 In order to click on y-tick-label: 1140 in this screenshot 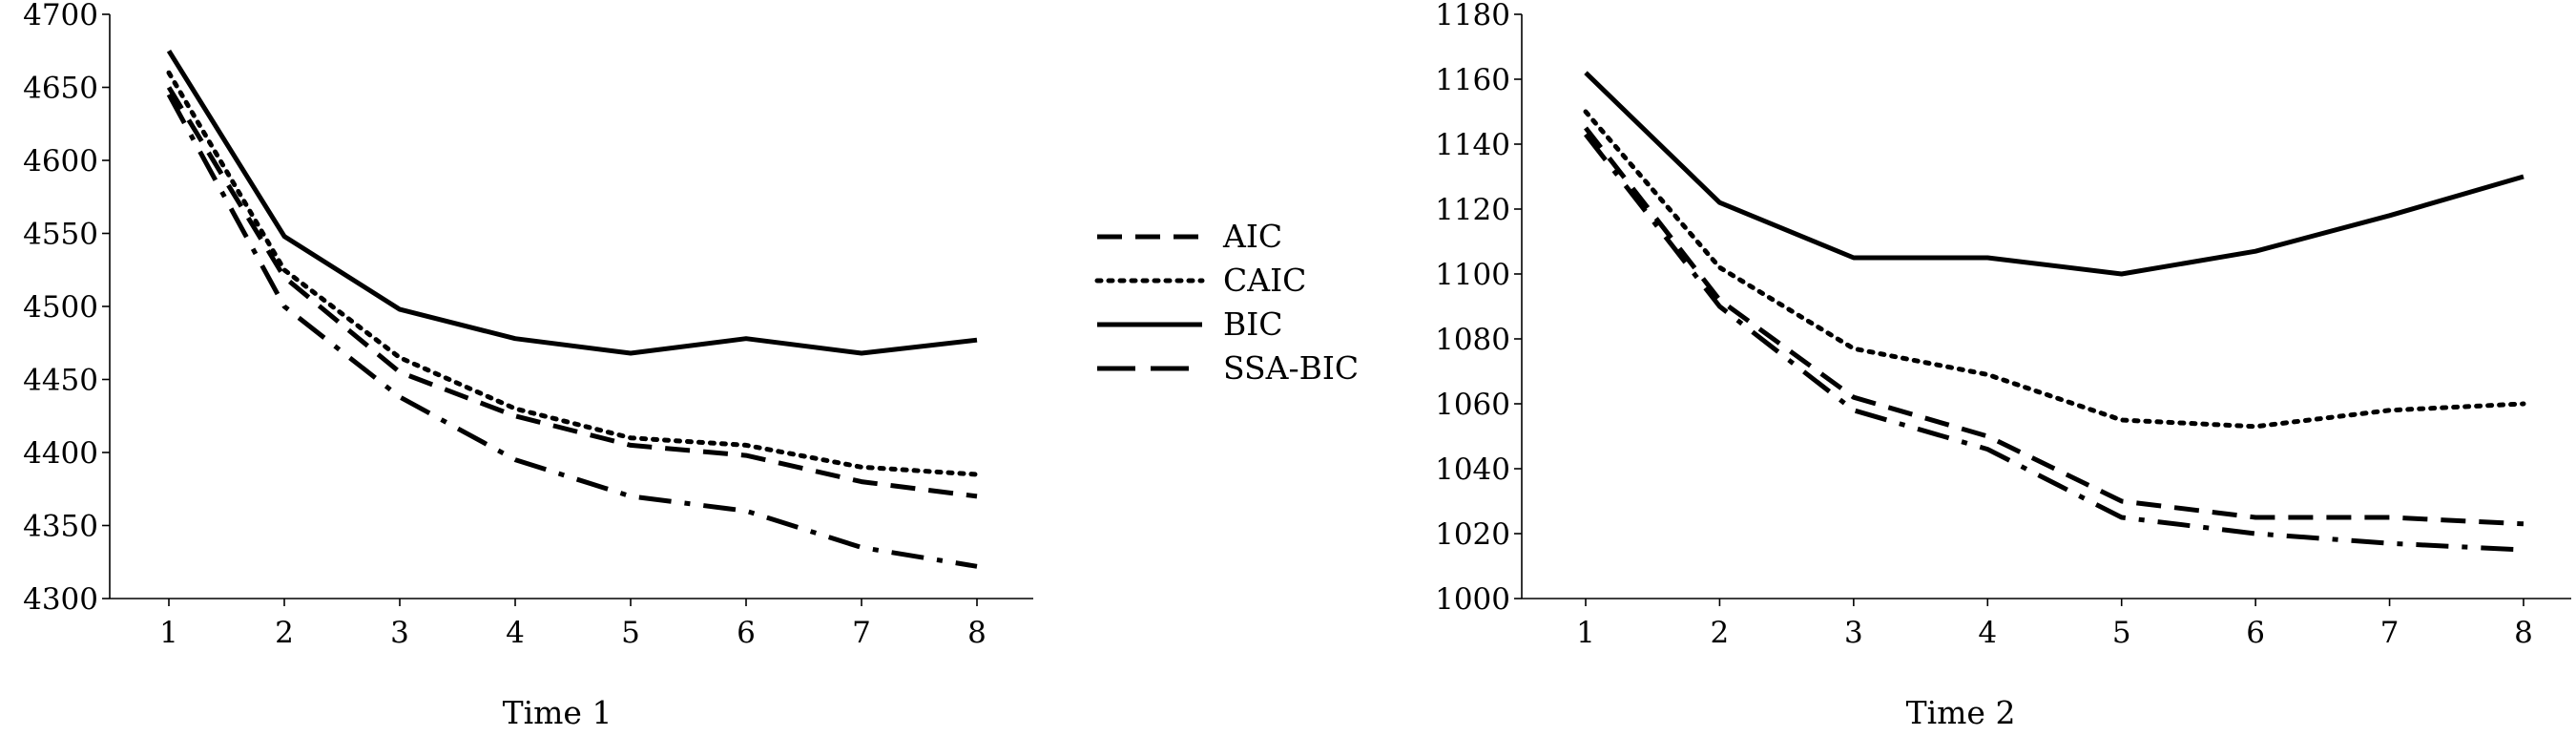, I will do `click(1472, 145)`.